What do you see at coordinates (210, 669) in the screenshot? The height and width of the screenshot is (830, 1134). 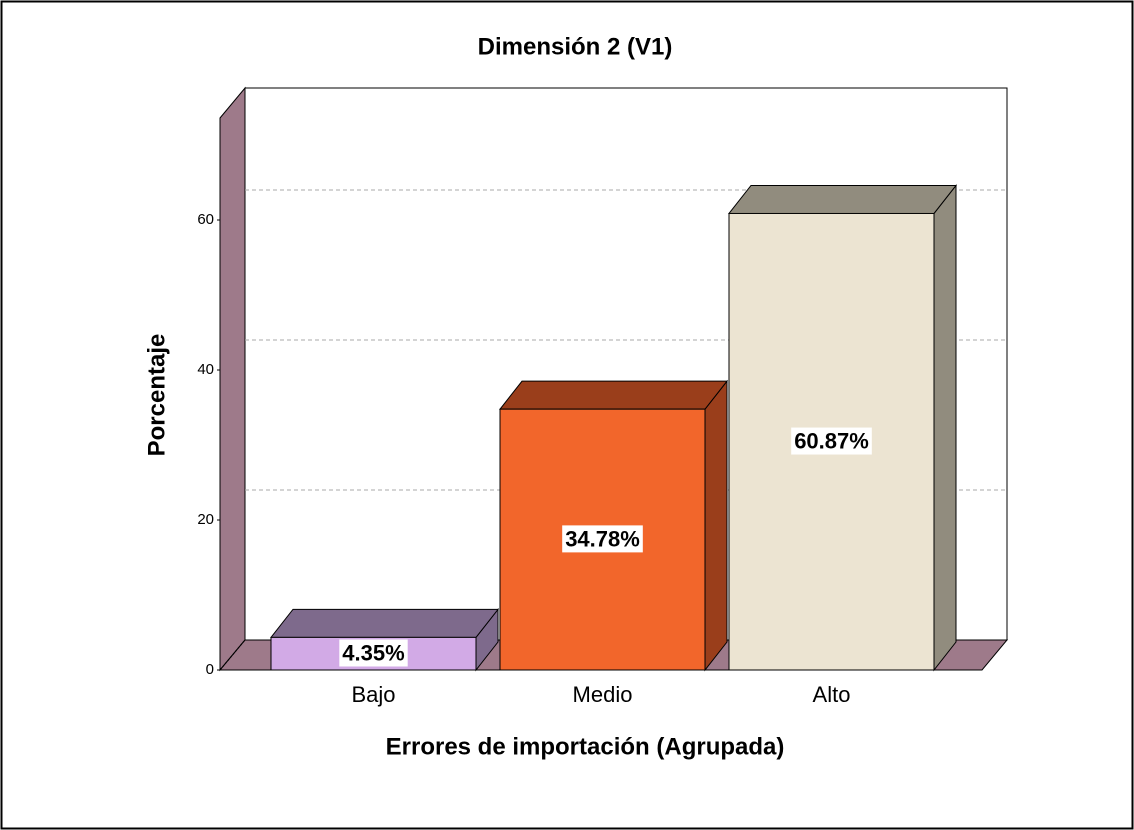 I see `y-tick-label: 0` at bounding box center [210, 669].